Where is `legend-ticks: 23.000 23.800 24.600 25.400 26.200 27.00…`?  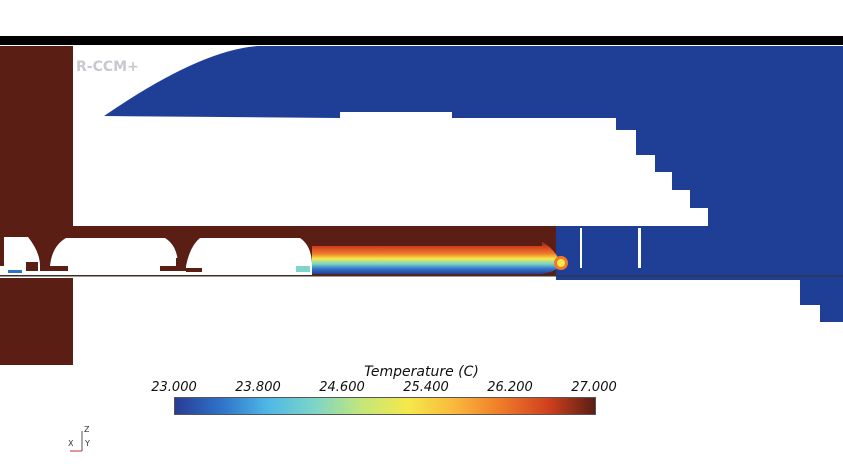 legend-ticks: 23.000 23.800 24.600 25.400 26.200 27.00… is located at coordinates (390, 388).